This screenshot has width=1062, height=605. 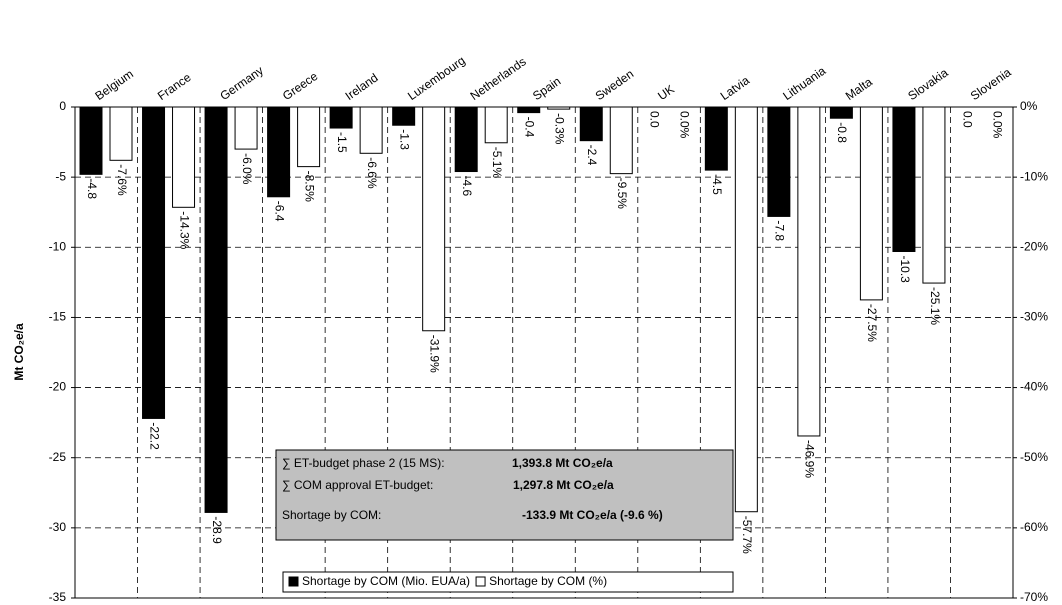 I want to click on annotation-label: ∑ ET-budget phase 2 (15 MS):, so click(x=363, y=463).